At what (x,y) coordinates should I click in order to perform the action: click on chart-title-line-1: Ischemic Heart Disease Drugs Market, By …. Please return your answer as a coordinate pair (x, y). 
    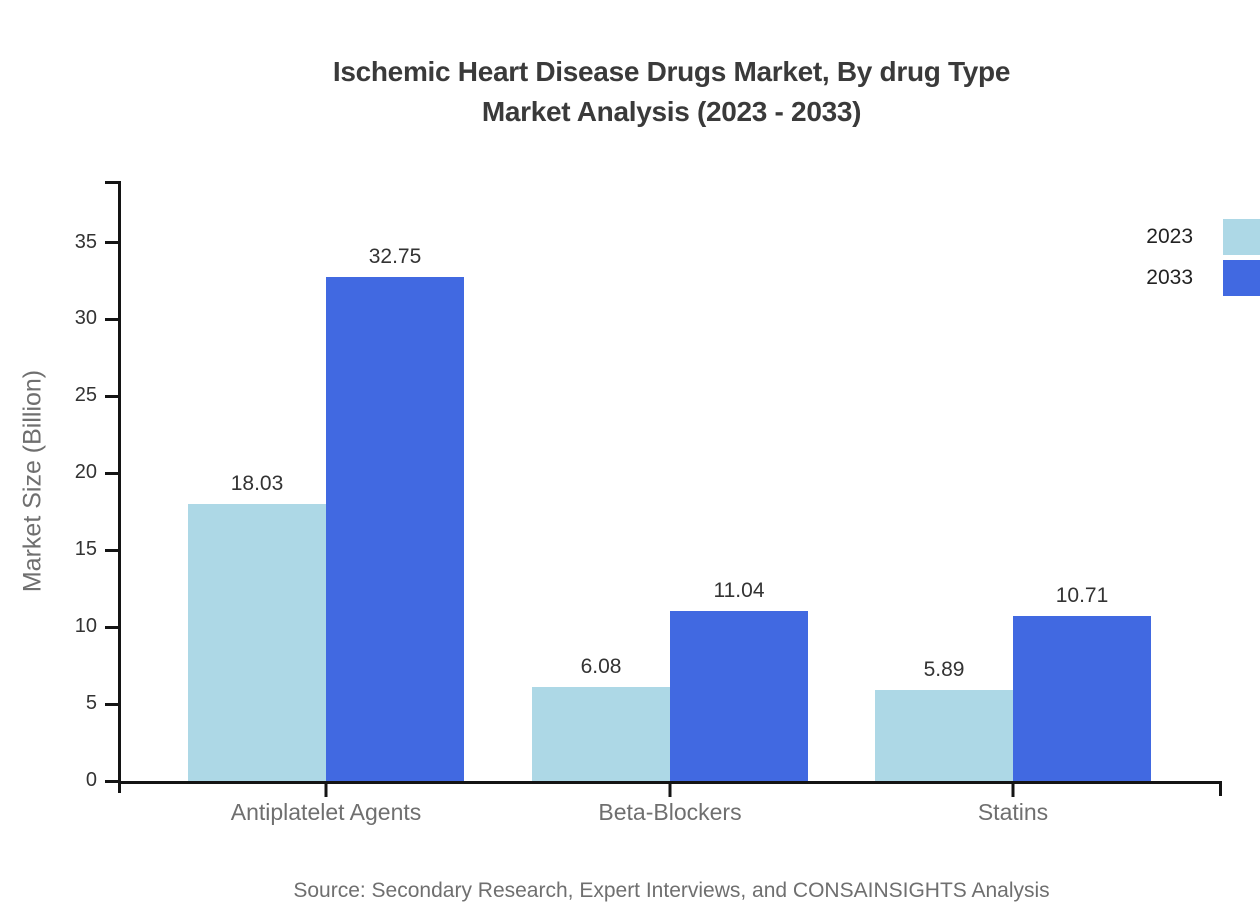
    Looking at the image, I should click on (671, 71).